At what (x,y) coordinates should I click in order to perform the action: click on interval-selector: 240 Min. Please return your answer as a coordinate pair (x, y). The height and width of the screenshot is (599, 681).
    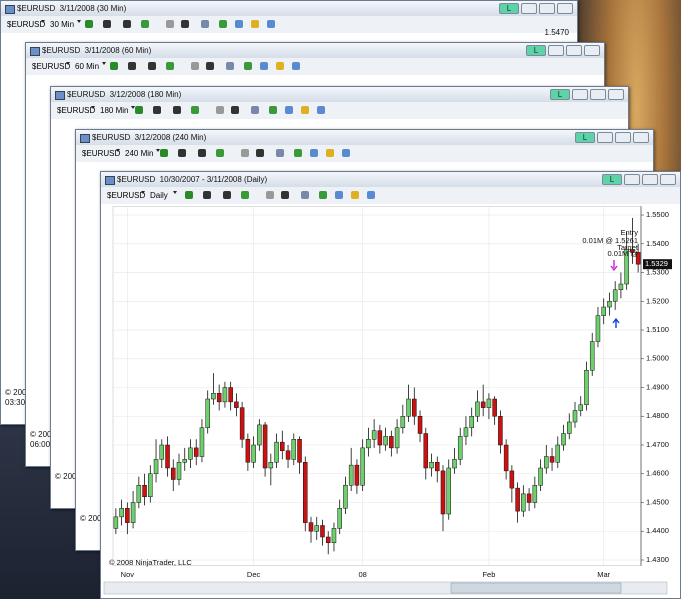
    Looking at the image, I should click on (139, 153).